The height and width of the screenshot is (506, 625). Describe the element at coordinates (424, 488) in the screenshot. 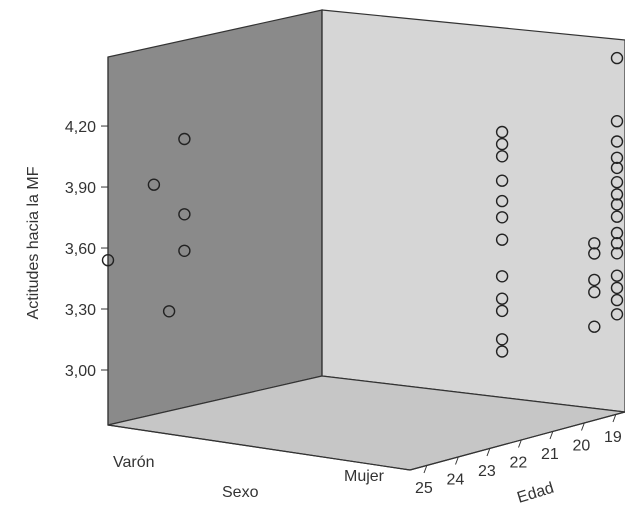

I see `edad-tick-label: 25` at that location.